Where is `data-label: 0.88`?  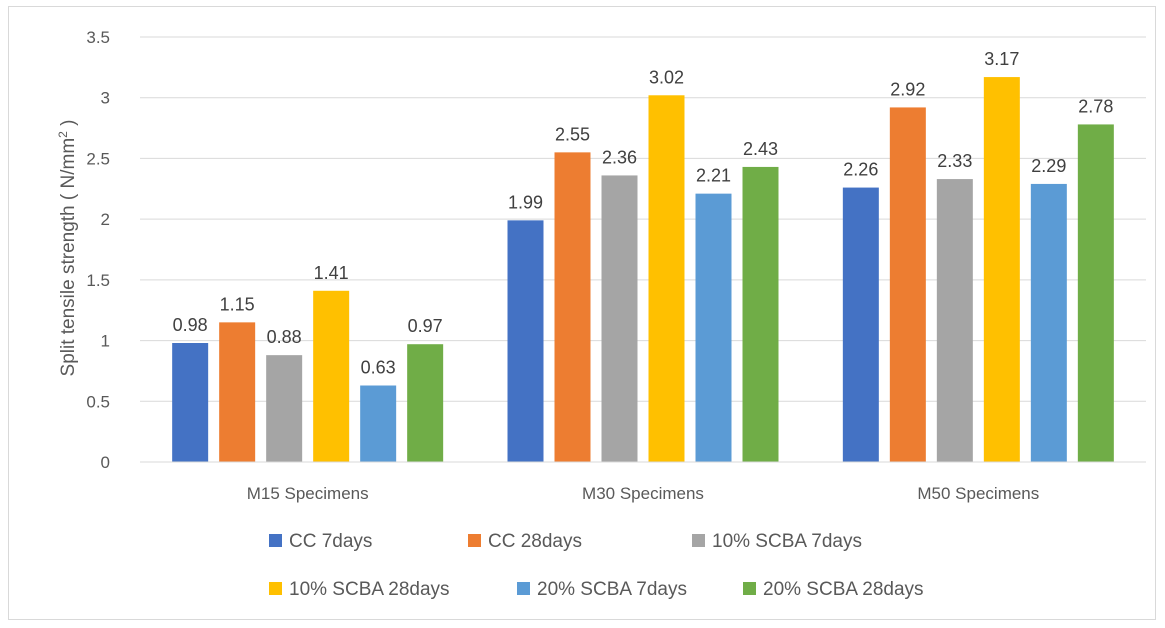 data-label: 0.88 is located at coordinates (284, 337).